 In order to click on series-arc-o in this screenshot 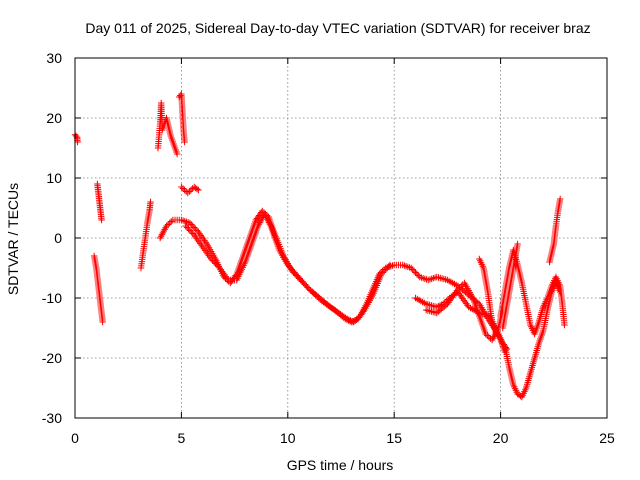, I will do `click(510, 286)`.